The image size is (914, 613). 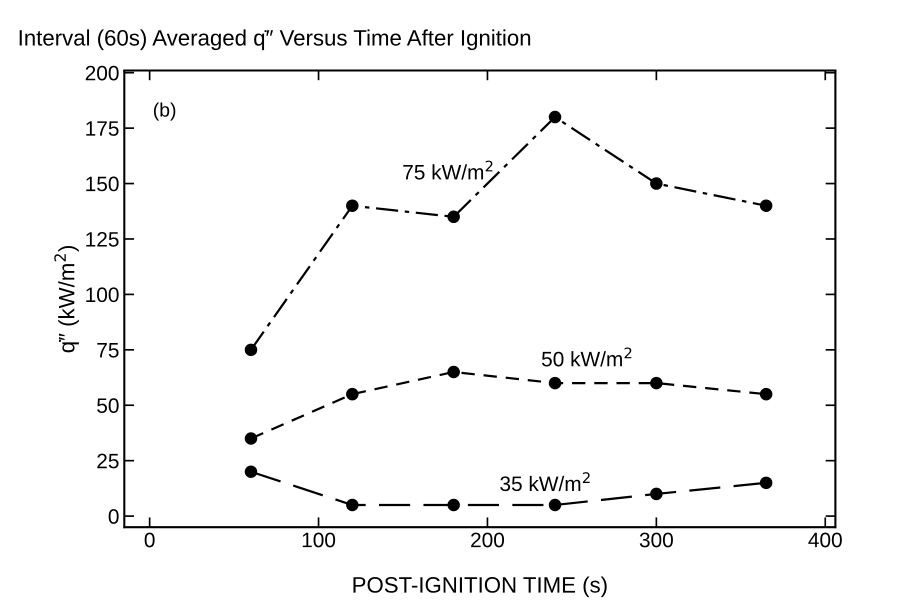 I want to click on y-tick-label: 200, so click(x=102, y=73).